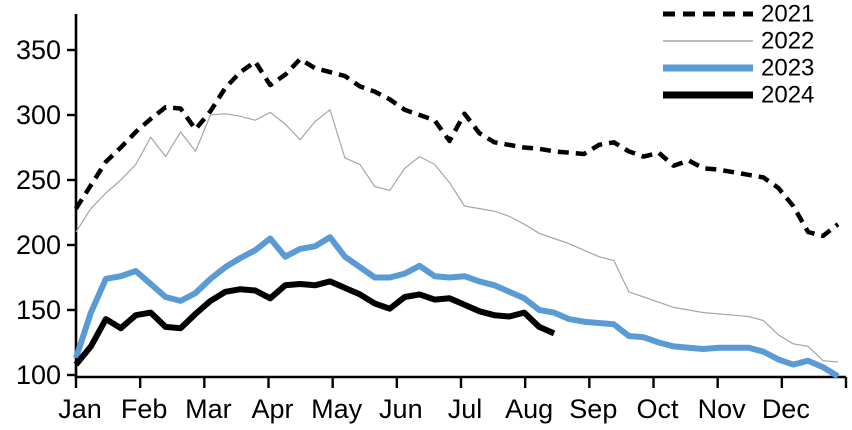 Image resolution: width=852 pixels, height=430 pixels. I want to click on x-axis-month-label: Sep, so click(593, 409).